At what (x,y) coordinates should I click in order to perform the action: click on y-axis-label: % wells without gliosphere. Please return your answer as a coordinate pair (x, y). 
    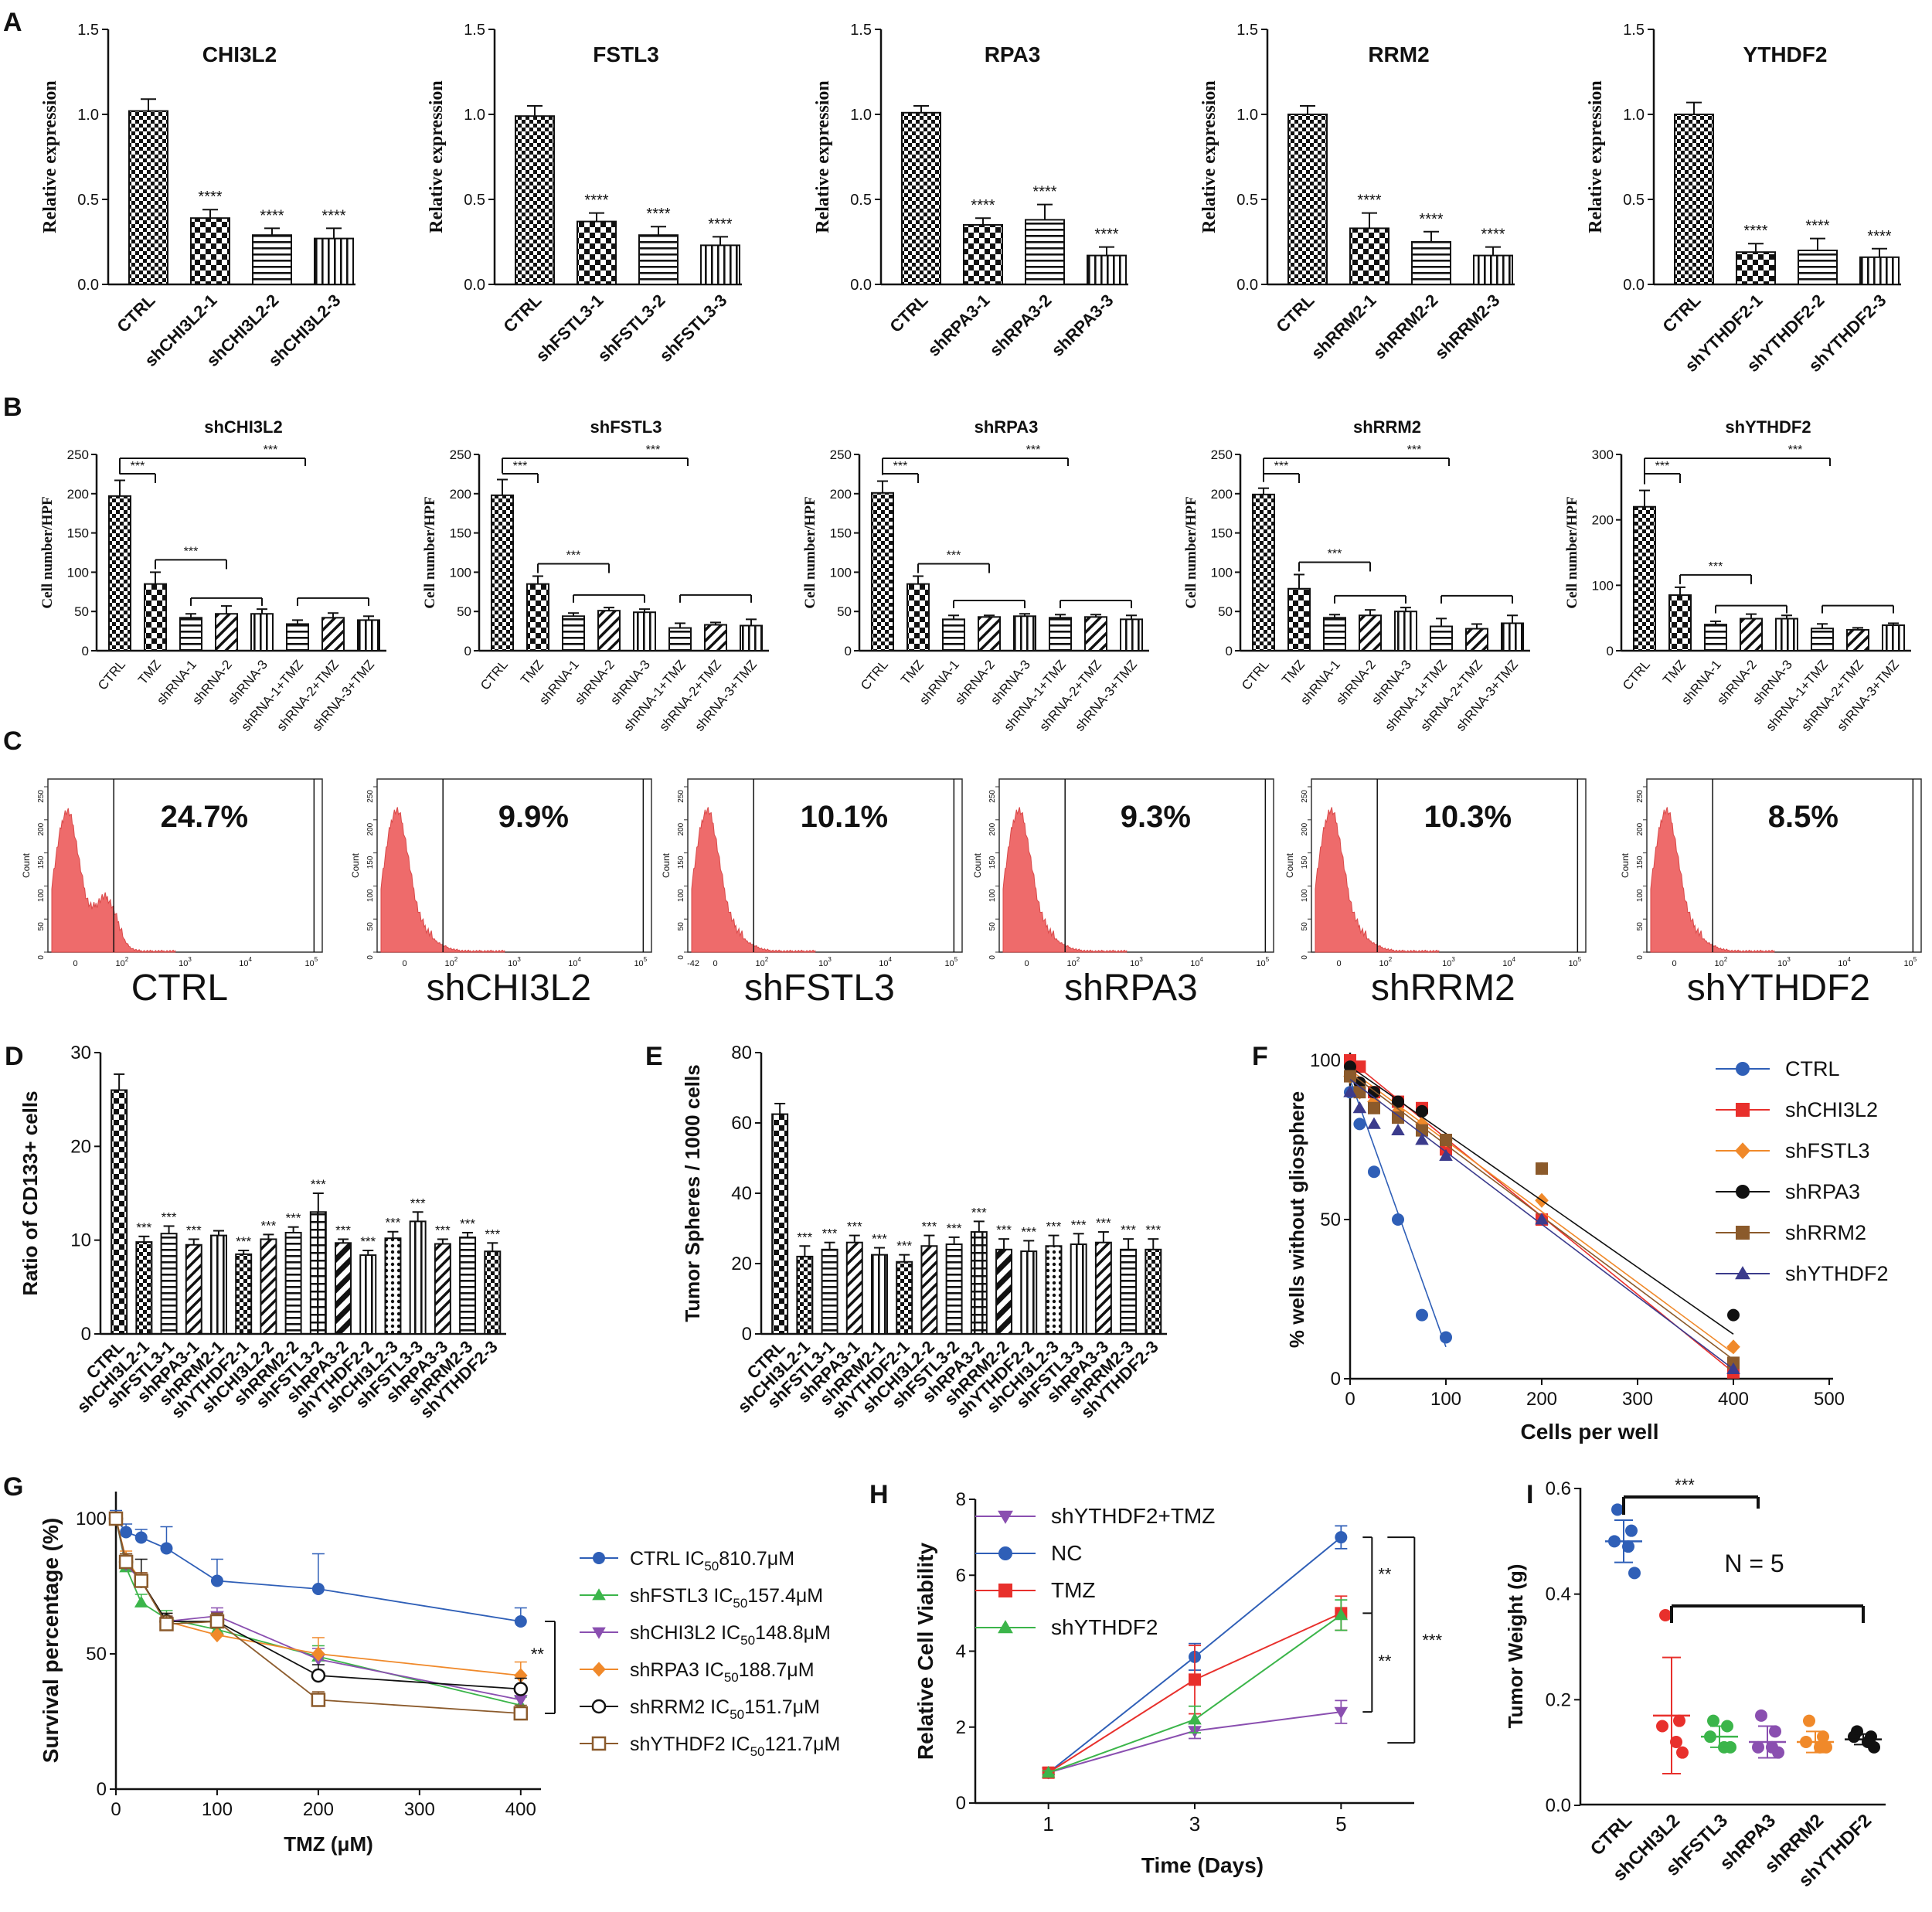
    Looking at the image, I should click on (1297, 1219).